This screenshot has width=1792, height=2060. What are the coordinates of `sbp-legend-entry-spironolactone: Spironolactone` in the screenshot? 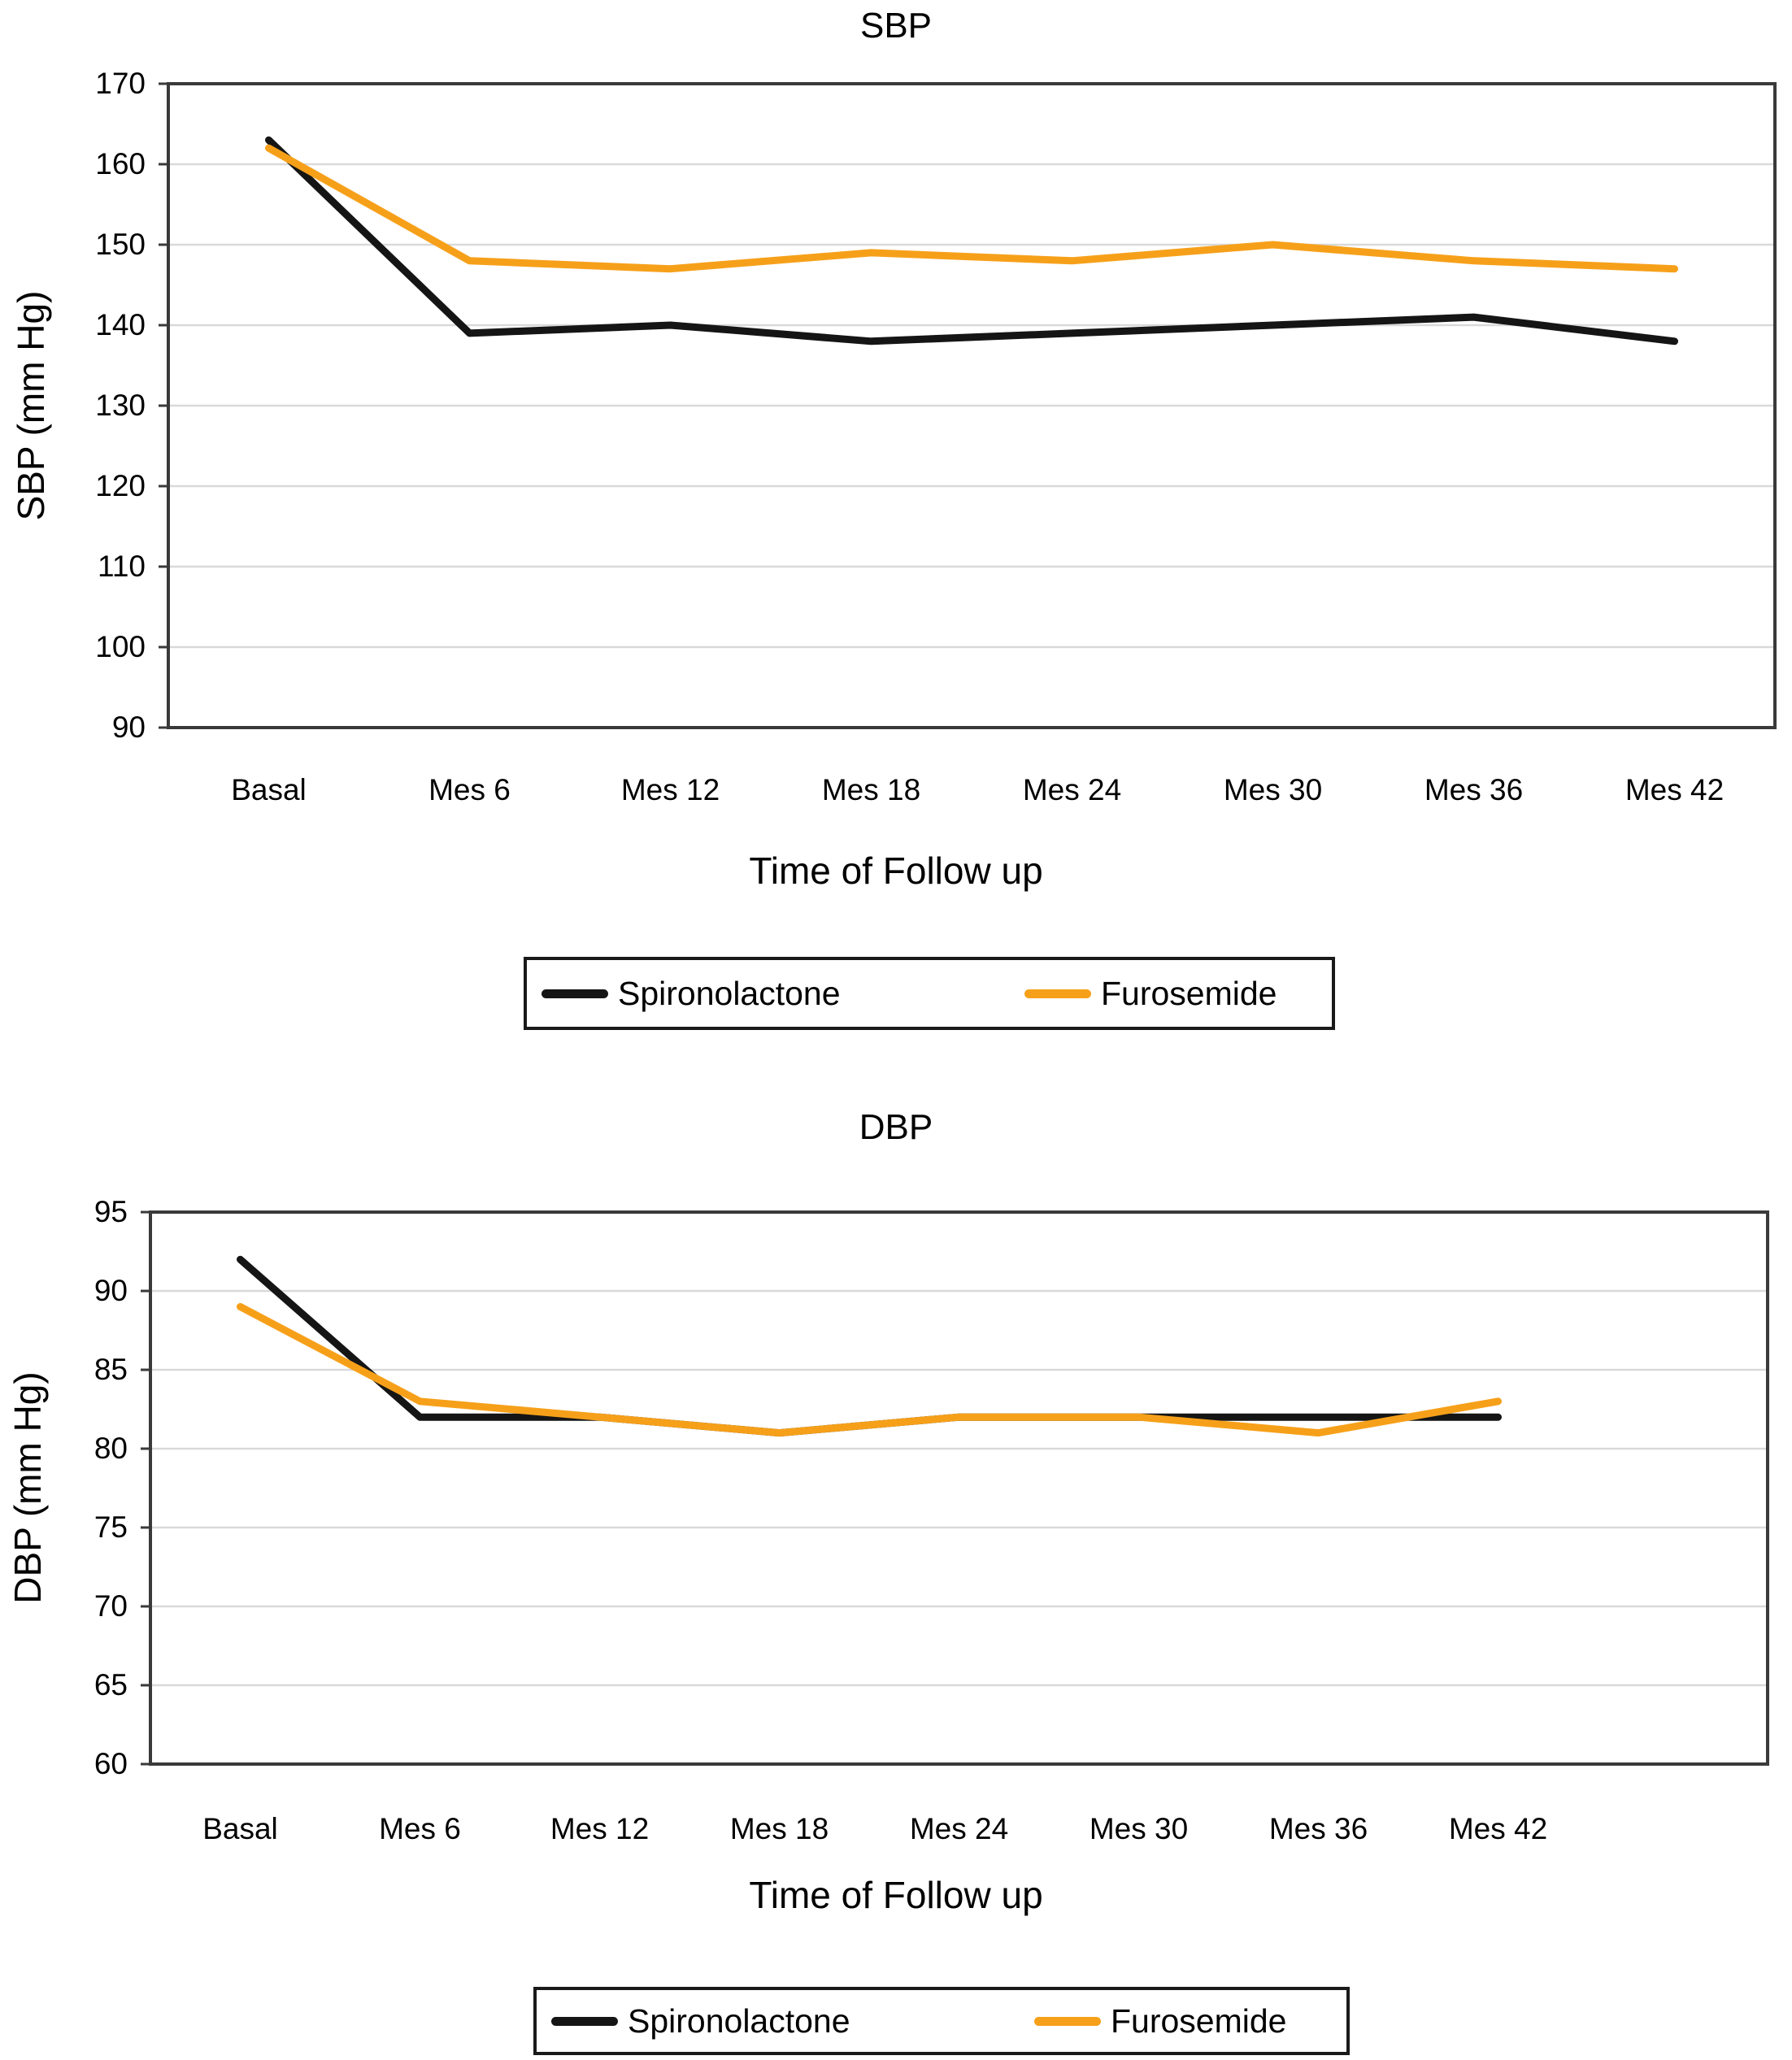 It's located at (691, 993).